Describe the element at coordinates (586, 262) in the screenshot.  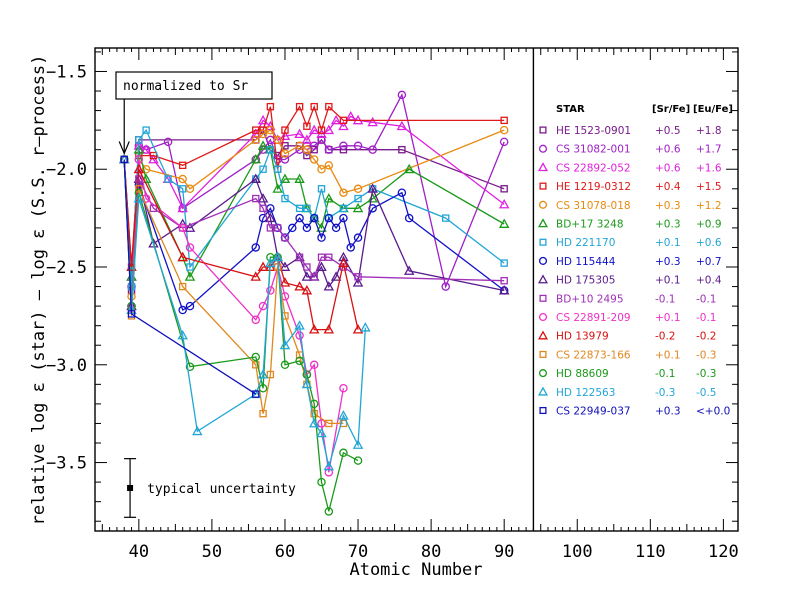
I see `legend-star-name: HD 115444` at that location.